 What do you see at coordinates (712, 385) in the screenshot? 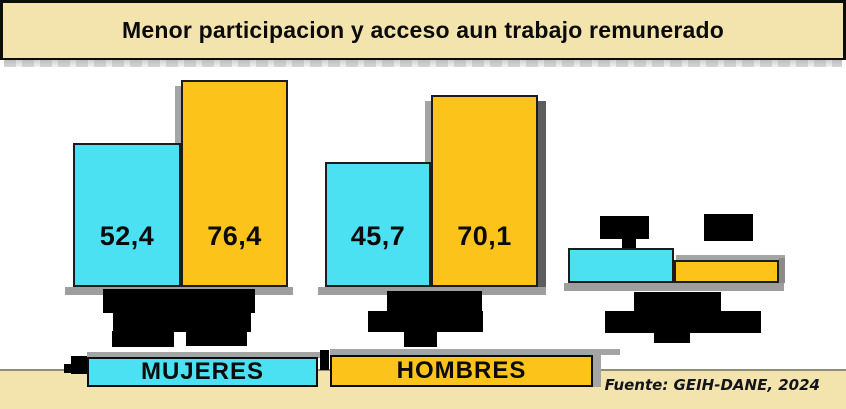
I see `source-credit: Fuente: GEIH-DANE, 2024` at bounding box center [712, 385].